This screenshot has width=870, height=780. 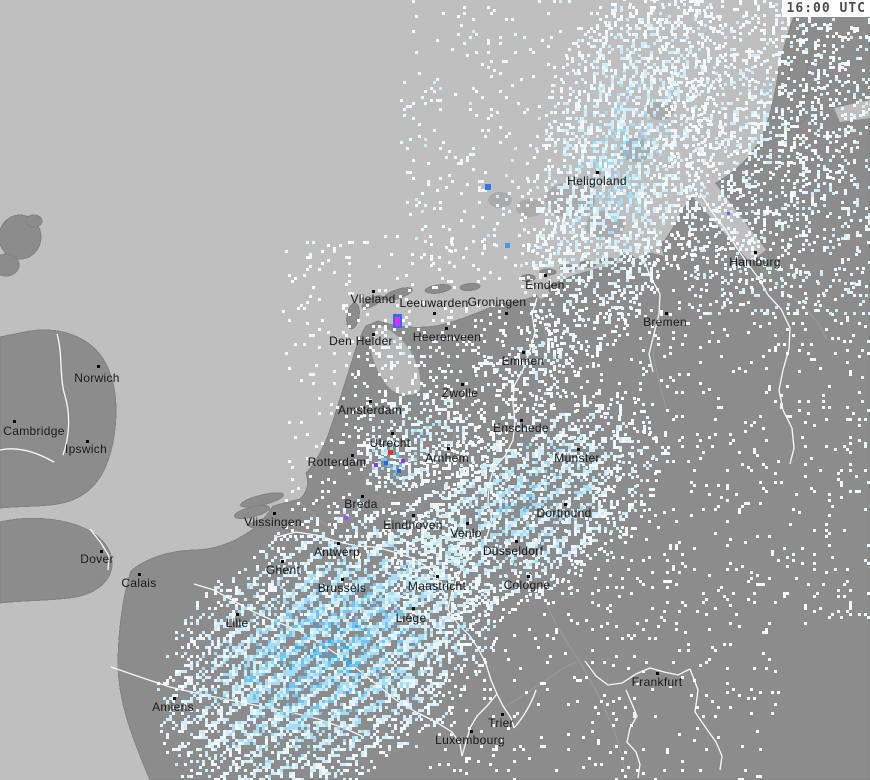 I want to click on city-label-rotterdam: Rotterdam, so click(x=337, y=462).